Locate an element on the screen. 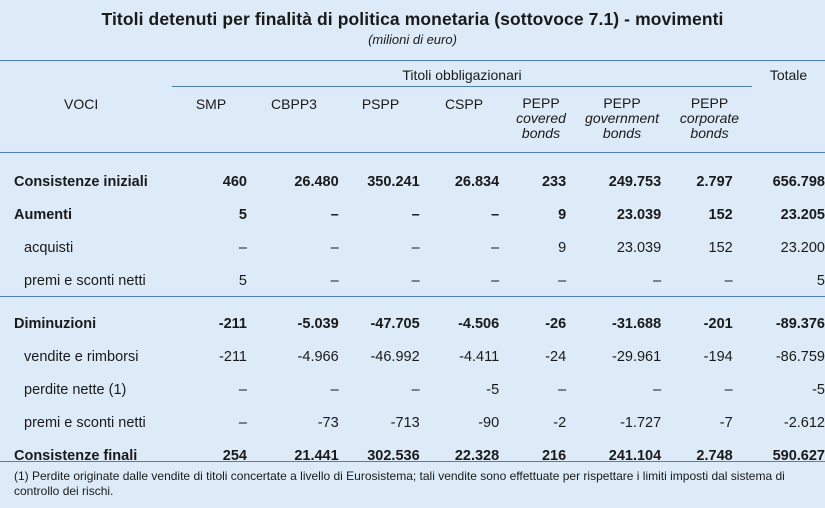 The width and height of the screenshot is (825, 508). header-col-pepp-government-sub1: government is located at coordinates (622, 118).